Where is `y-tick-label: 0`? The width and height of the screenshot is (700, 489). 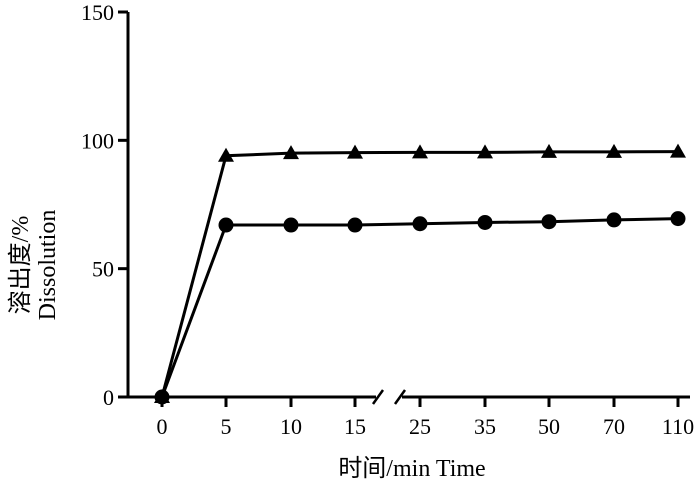 y-tick-label: 0 is located at coordinates (108, 397).